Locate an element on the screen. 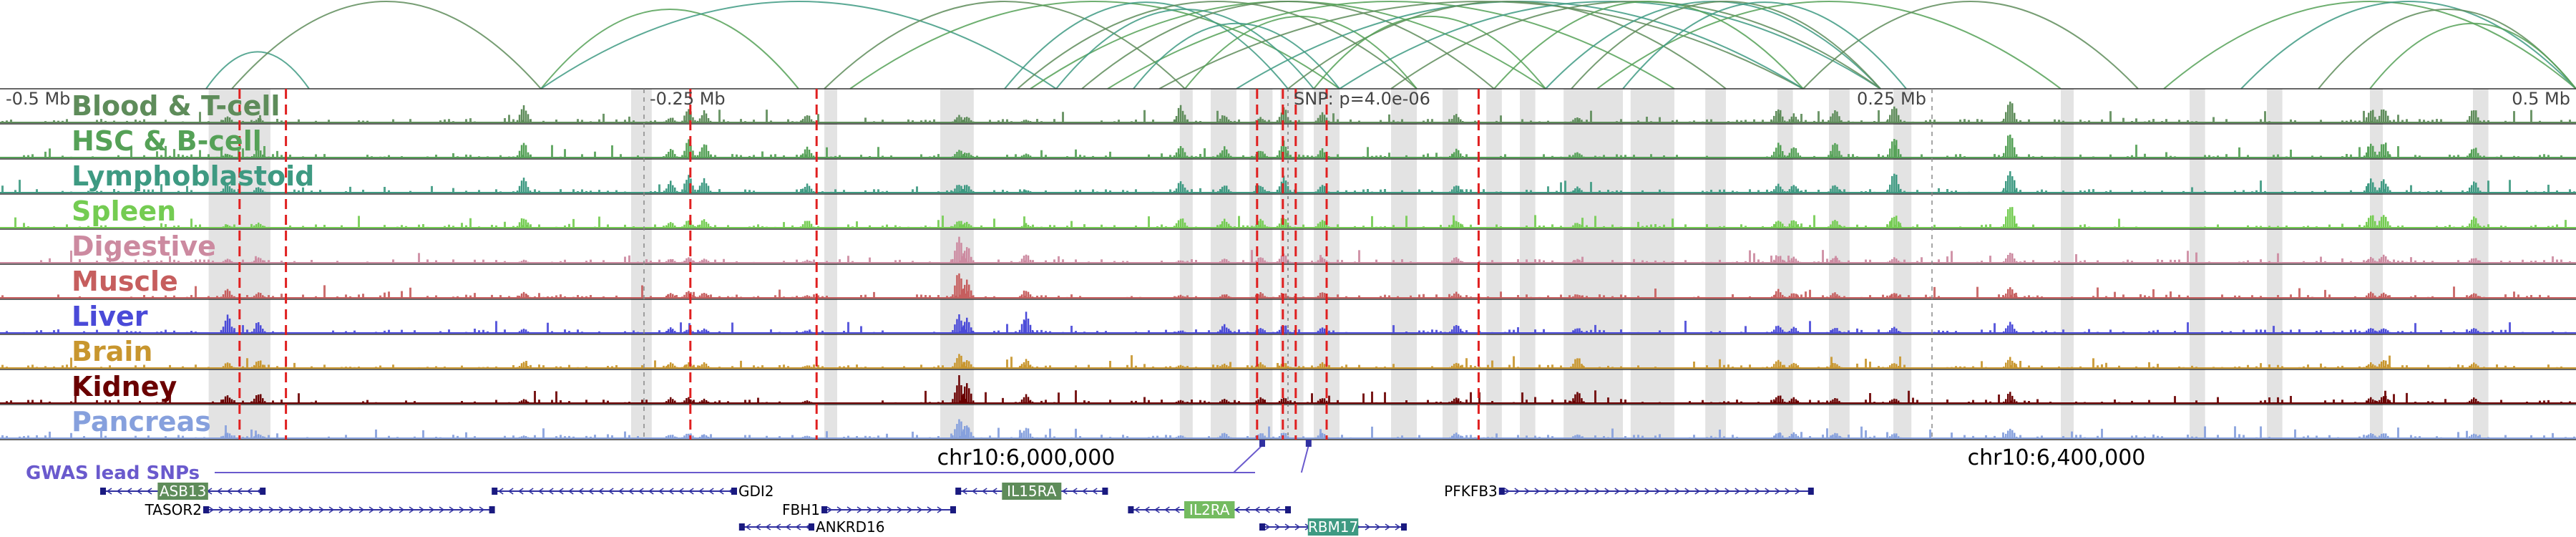 This screenshot has width=2576, height=537. gene-fbh1: FBH1 is located at coordinates (869, 509).